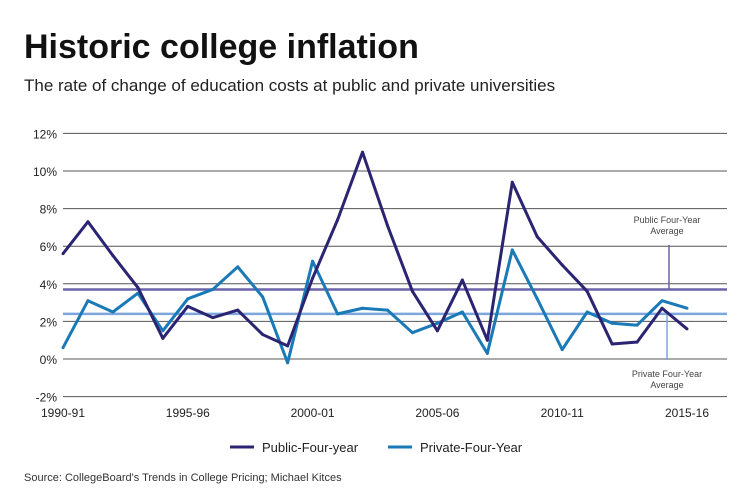 The width and height of the screenshot is (740, 502). I want to click on y-tick-label: 12%, so click(45, 134).